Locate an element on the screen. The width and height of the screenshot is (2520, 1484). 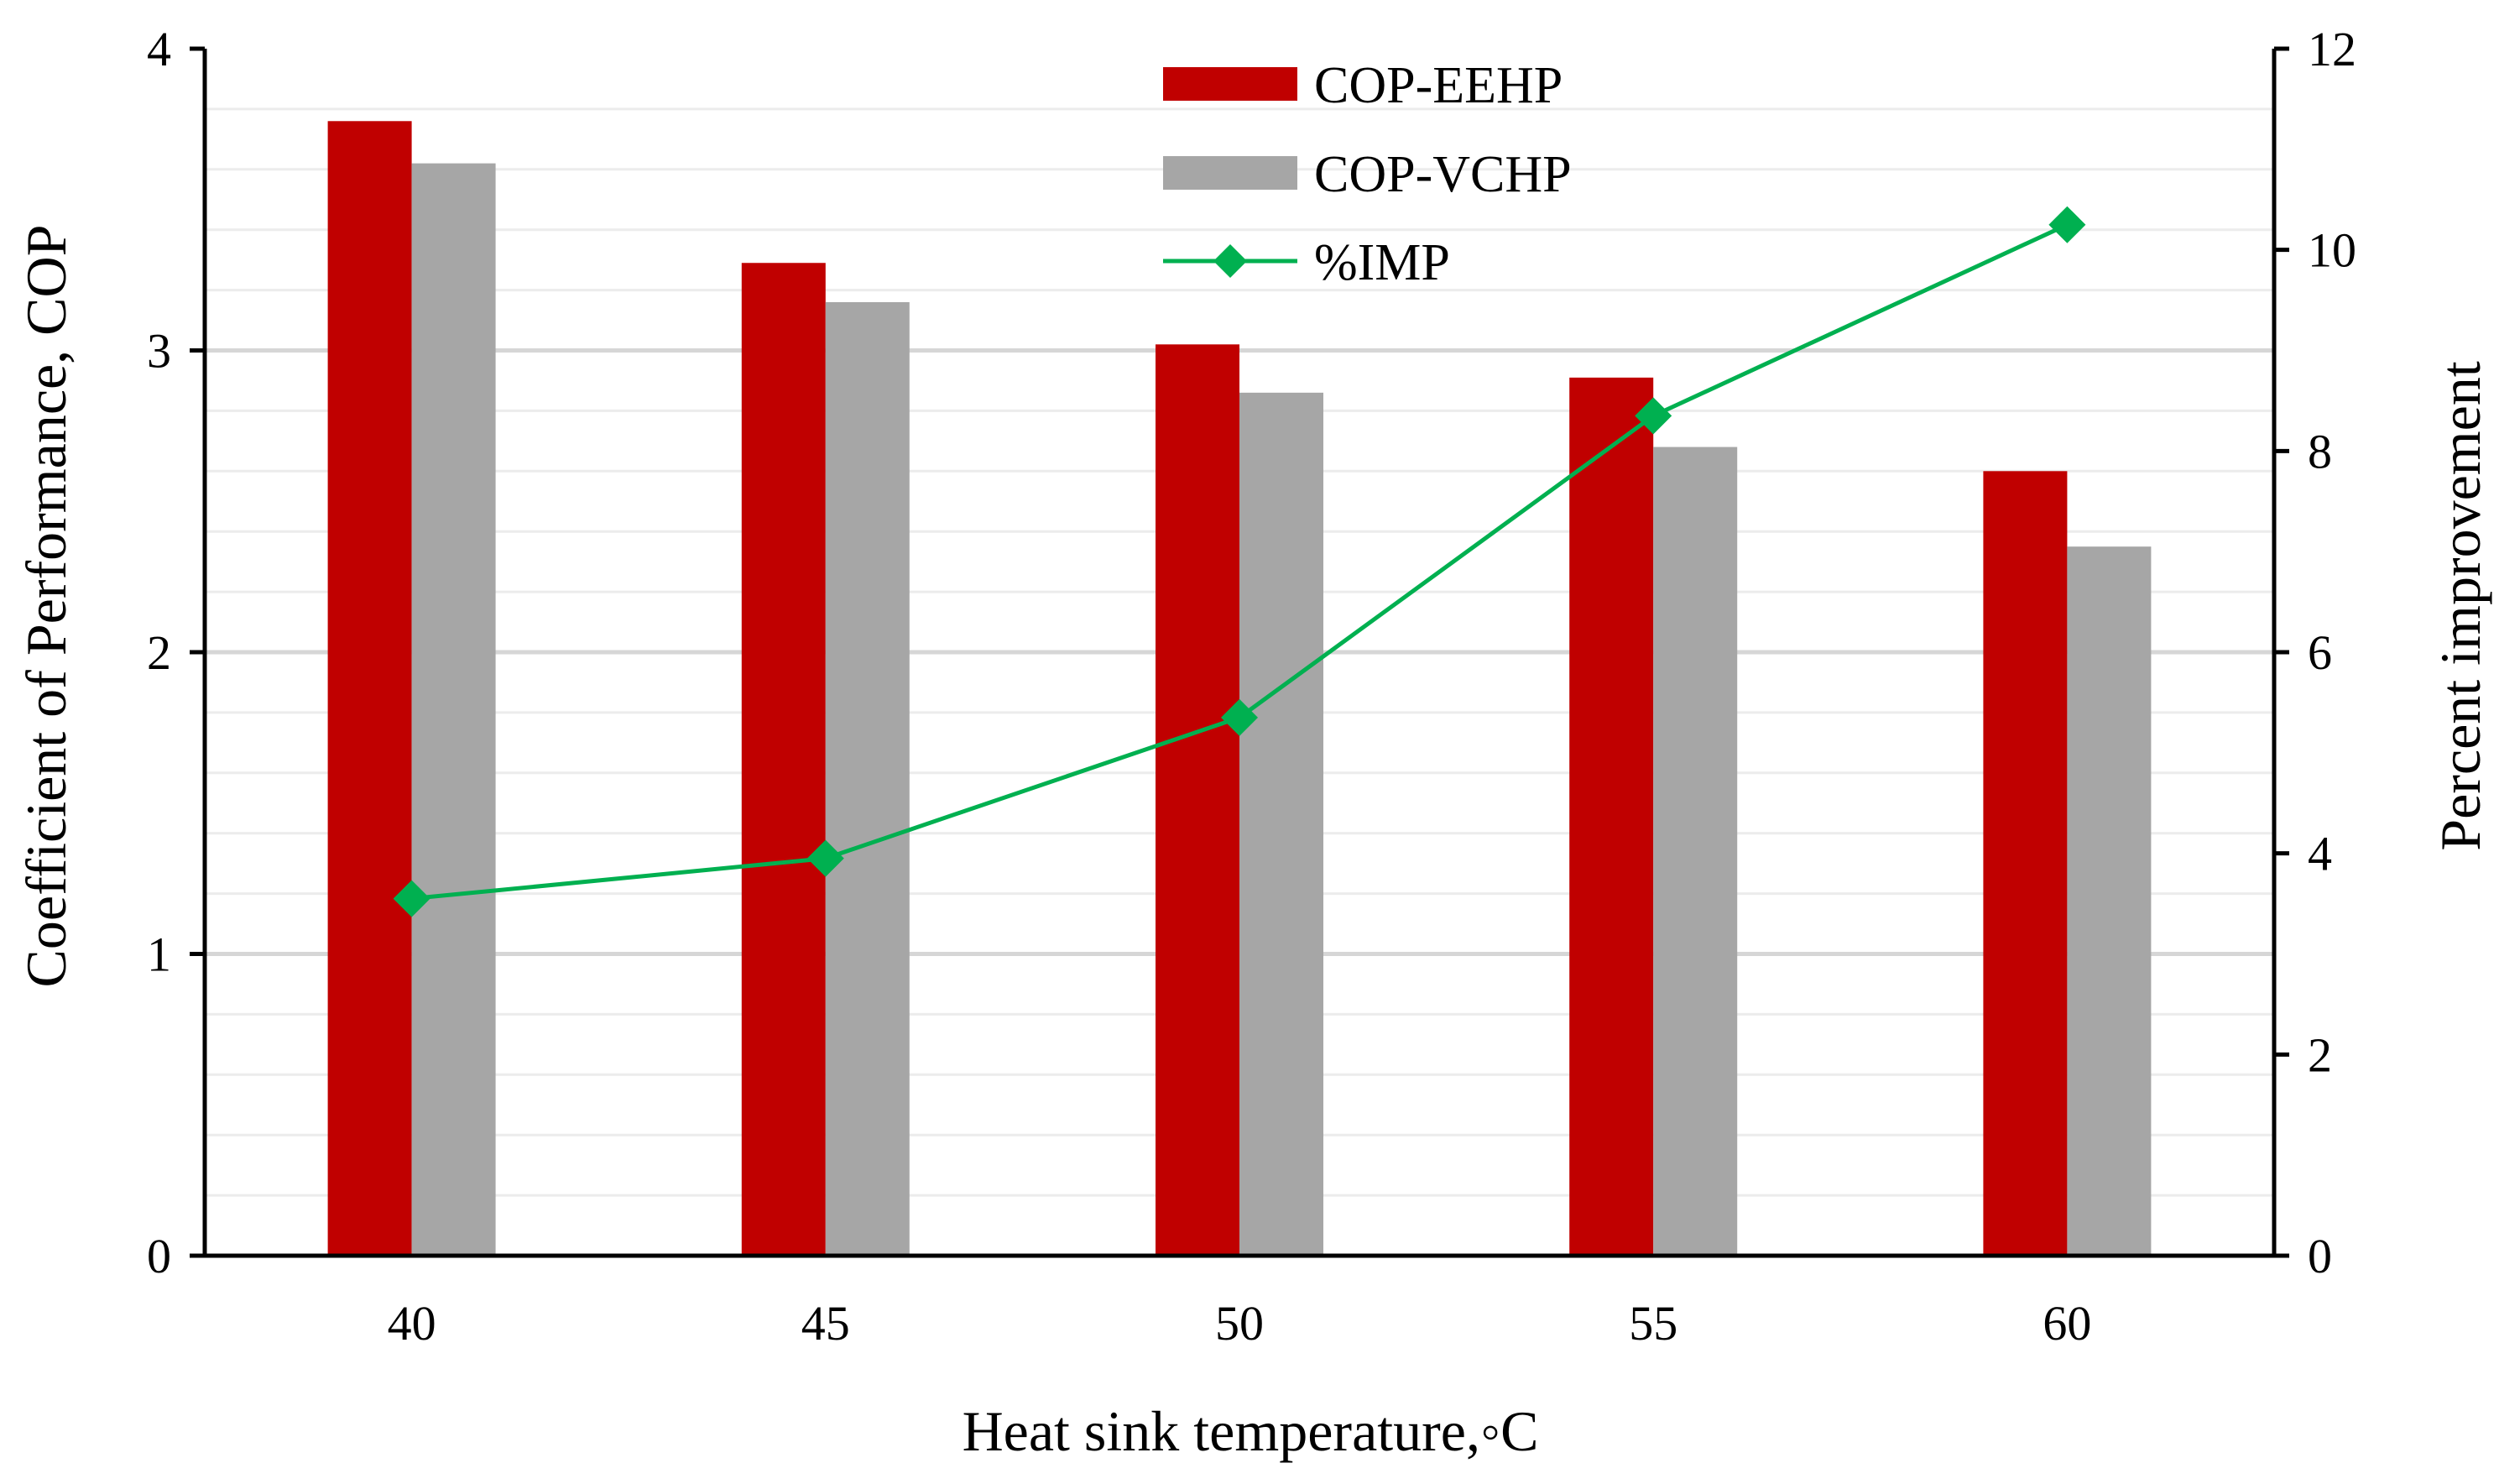
y-tick-label: 1 is located at coordinates (159, 955).